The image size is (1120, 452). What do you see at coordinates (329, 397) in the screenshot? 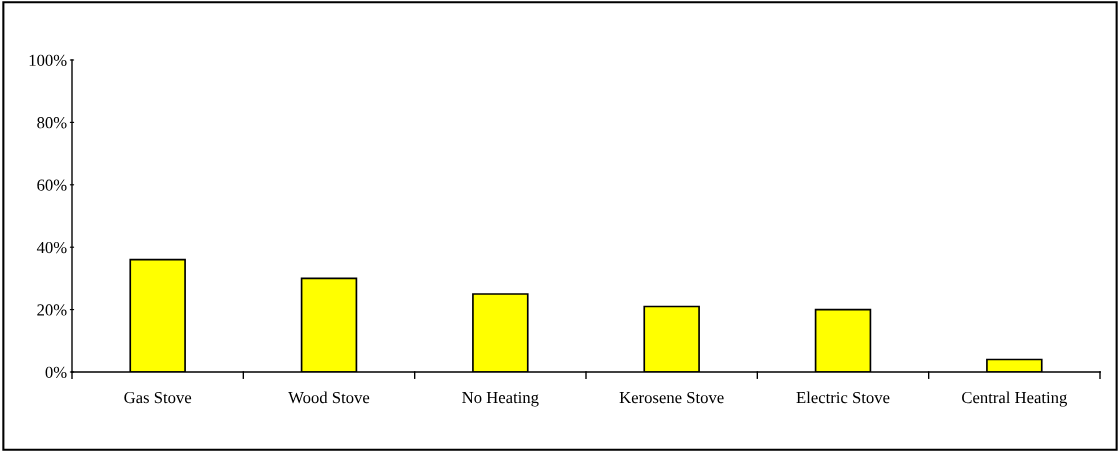
I see `x-tick-label: Wood Stove` at bounding box center [329, 397].